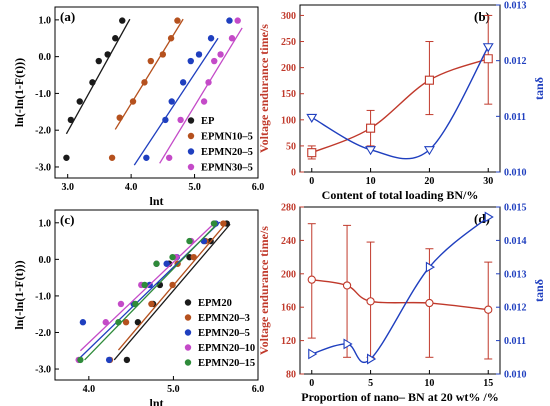 The image size is (550, 406). What do you see at coordinates (539, 88) in the screenshot?
I see `y-right-axis-label: tanδ` at bounding box center [539, 88].